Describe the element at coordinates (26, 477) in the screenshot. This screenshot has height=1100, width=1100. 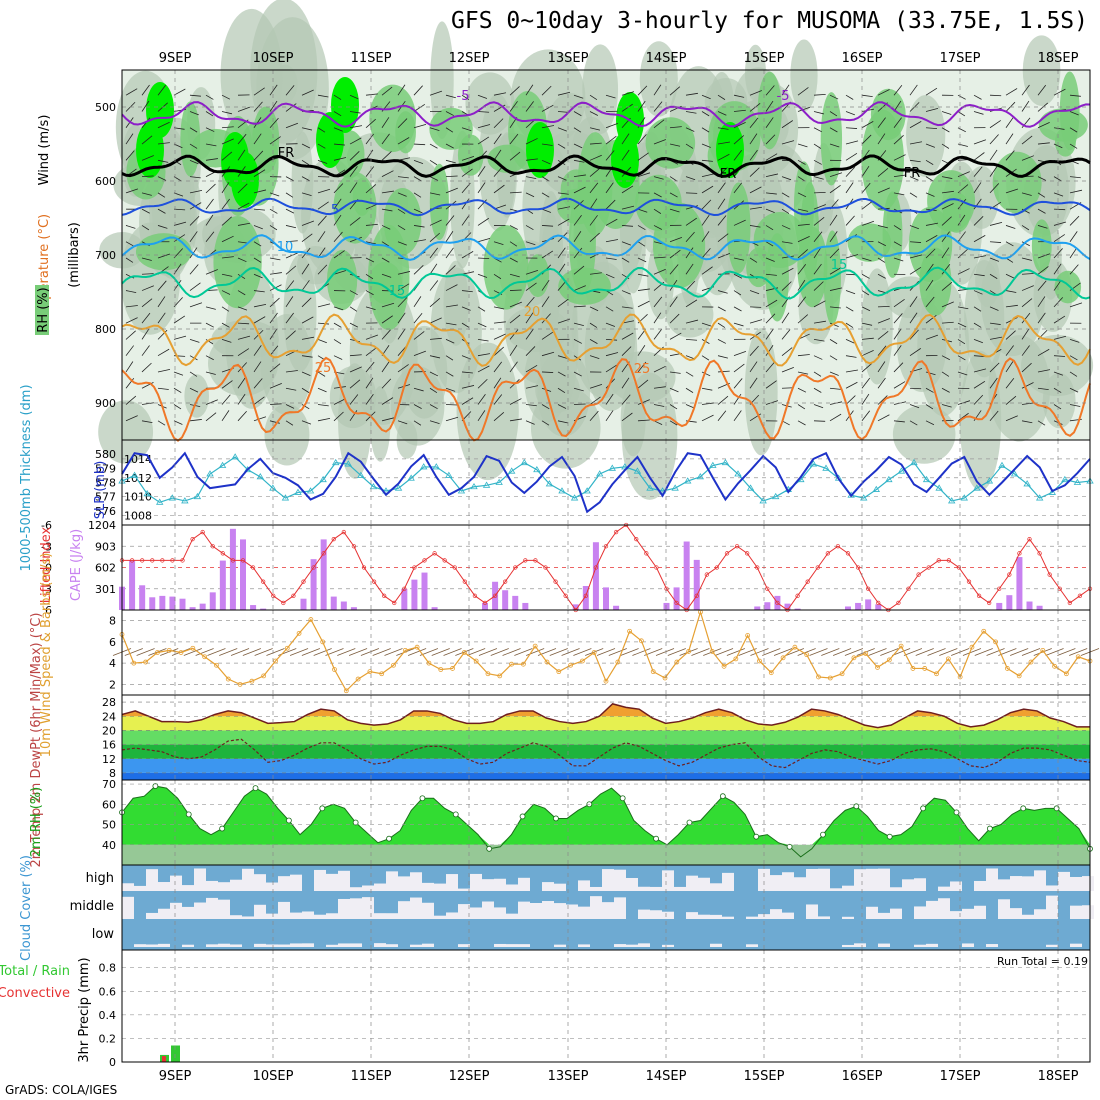
I see `axis-label-thickness: 1000-500mb Thickness (dm)` at that location.